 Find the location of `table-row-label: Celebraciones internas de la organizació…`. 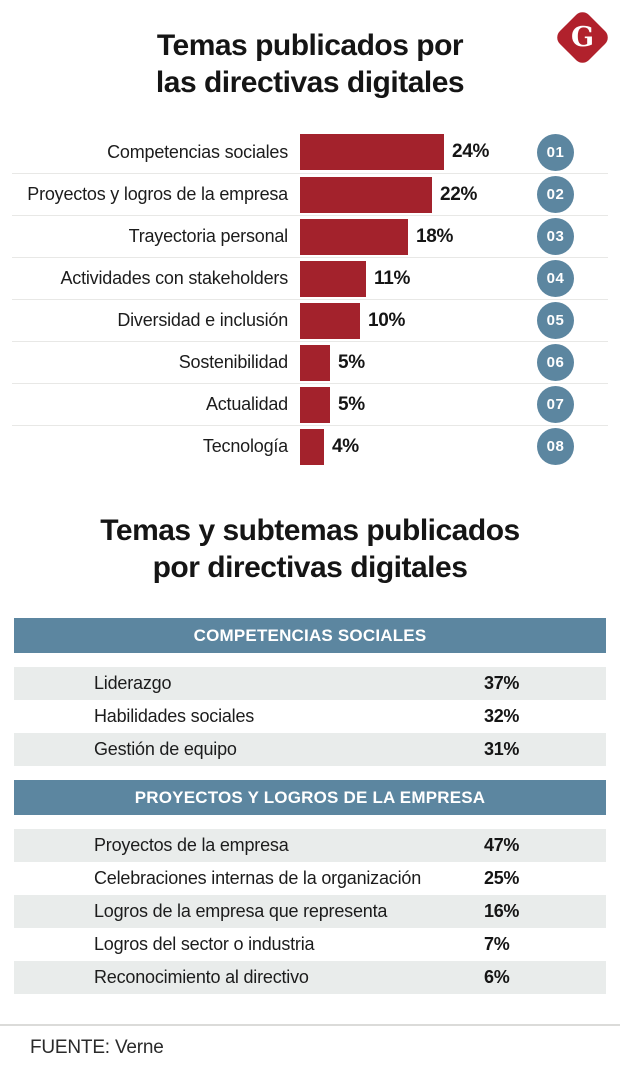

table-row-label: Celebraciones internas de la organizació… is located at coordinates (258, 878).